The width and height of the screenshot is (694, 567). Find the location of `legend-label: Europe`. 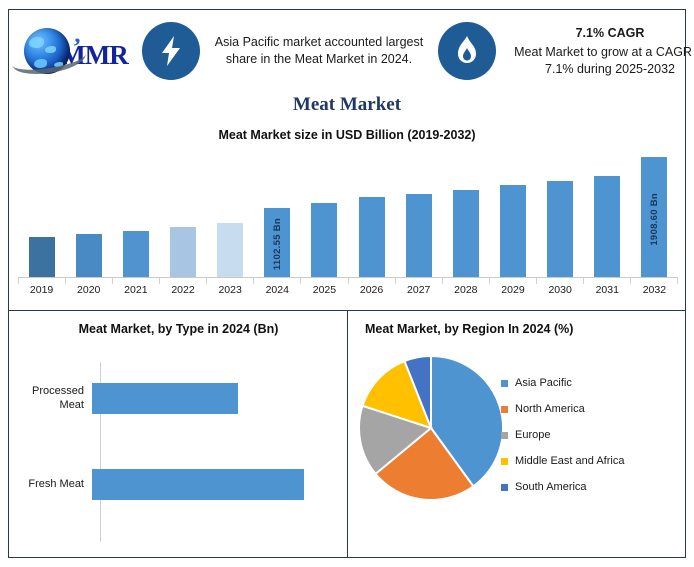

legend-label: Europe is located at coordinates (533, 435).